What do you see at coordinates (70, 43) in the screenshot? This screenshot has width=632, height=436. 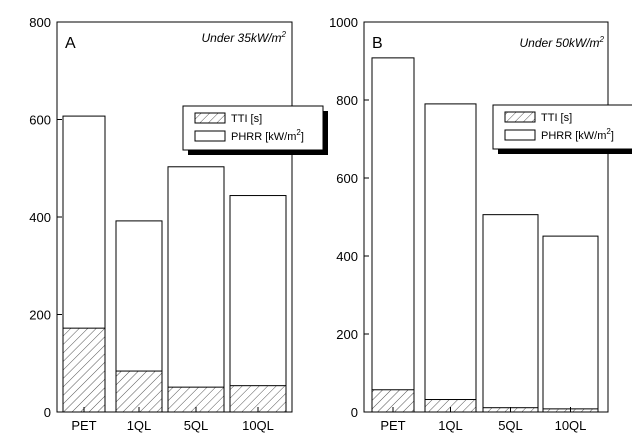 I see `panel-letter: A` at bounding box center [70, 43].